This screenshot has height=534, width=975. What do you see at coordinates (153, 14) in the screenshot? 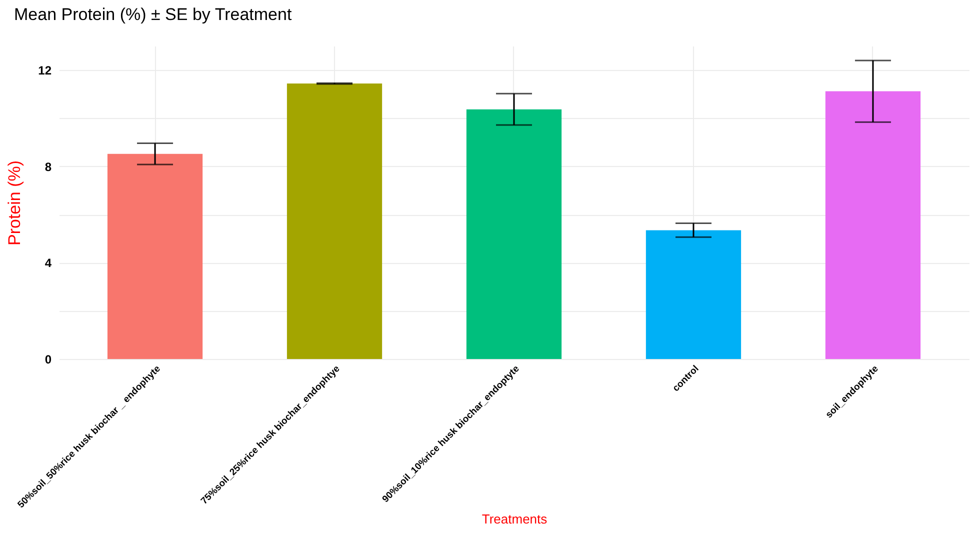
I see `chart-title: Mean Protein (%) ± SE by Treatment` at bounding box center [153, 14].